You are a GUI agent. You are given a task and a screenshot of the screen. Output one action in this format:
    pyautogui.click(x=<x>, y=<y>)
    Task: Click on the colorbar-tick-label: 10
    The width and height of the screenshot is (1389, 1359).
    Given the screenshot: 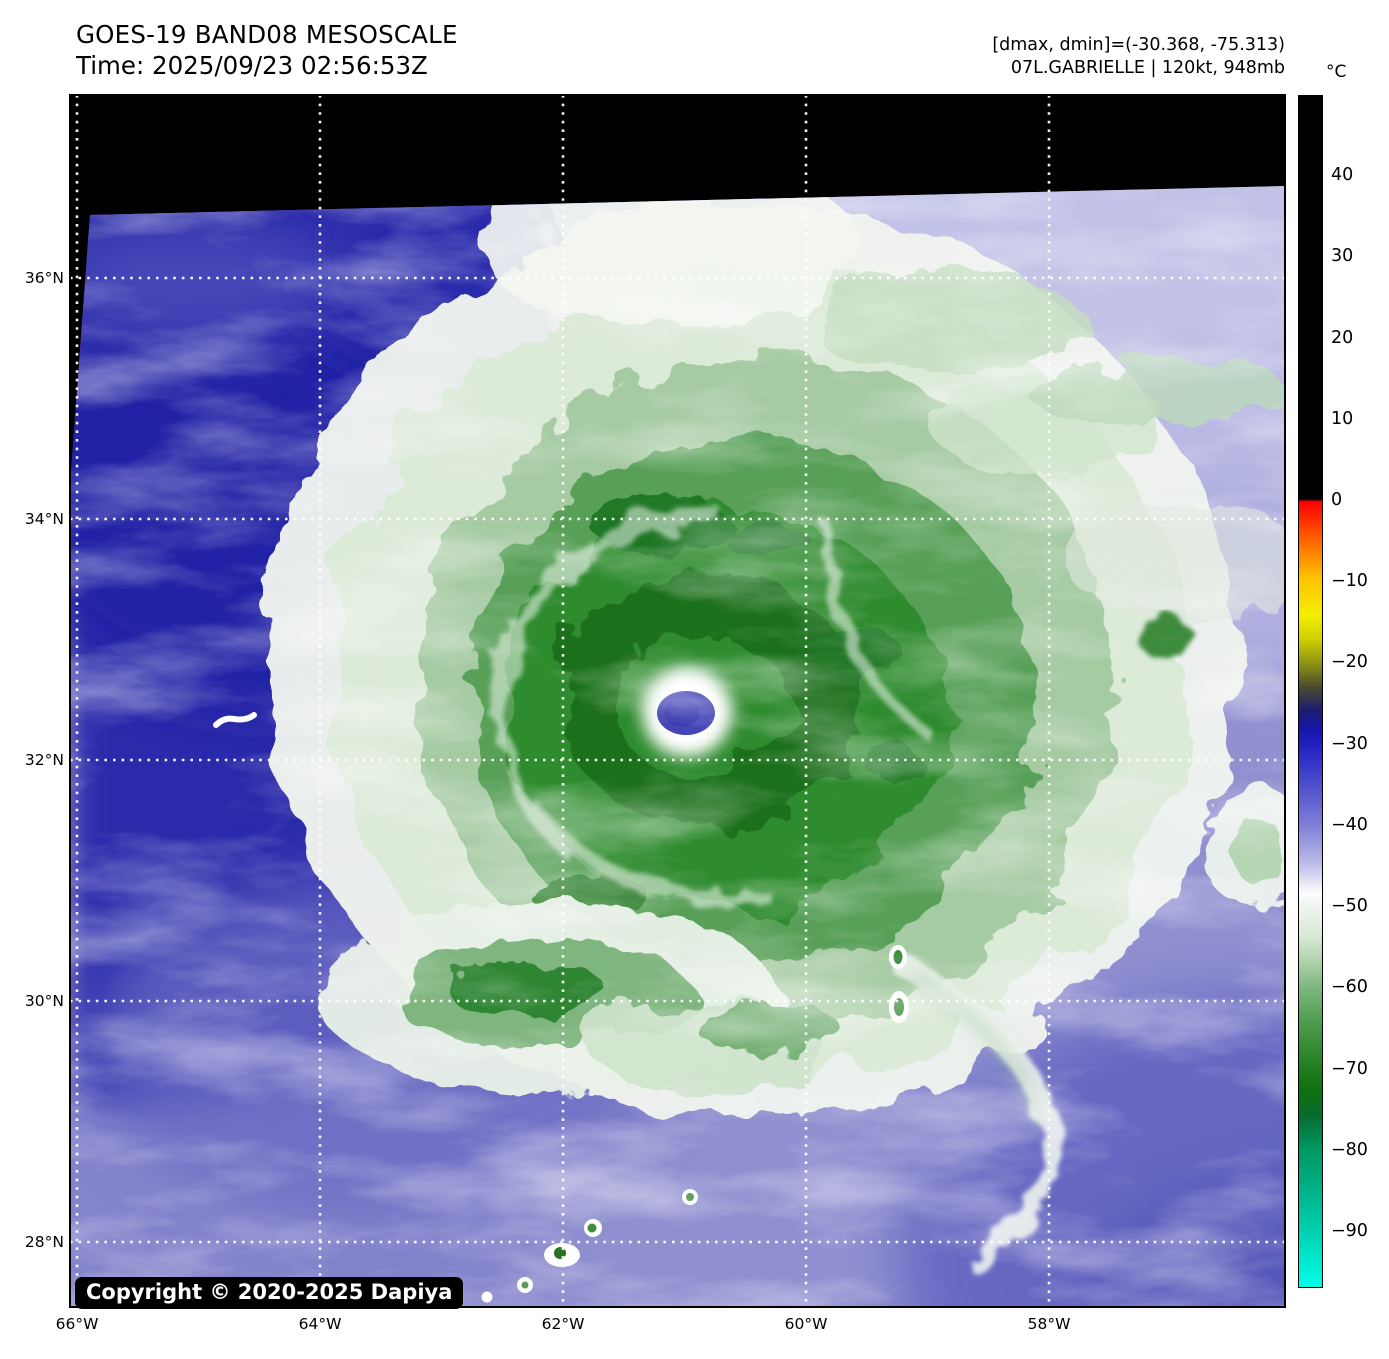 What is the action you would take?
    pyautogui.click(x=1342, y=419)
    